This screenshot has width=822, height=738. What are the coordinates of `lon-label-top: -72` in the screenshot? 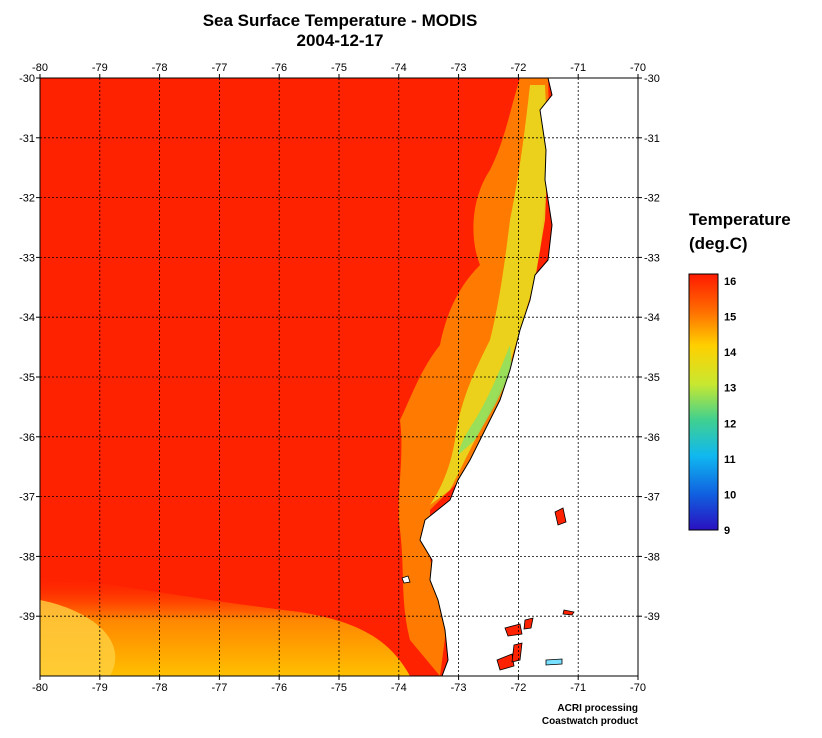 It's located at (518, 68).